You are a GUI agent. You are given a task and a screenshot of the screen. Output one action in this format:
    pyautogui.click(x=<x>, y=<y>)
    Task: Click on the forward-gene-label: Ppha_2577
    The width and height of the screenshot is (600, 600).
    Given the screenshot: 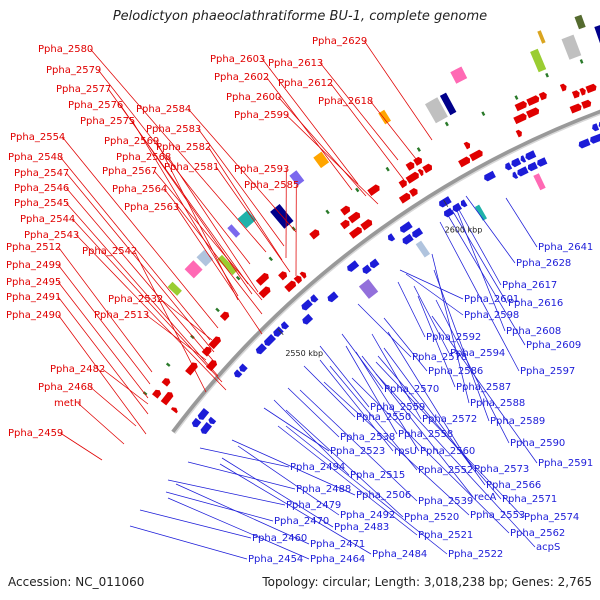 What is the action you would take?
    pyautogui.click(x=83, y=89)
    